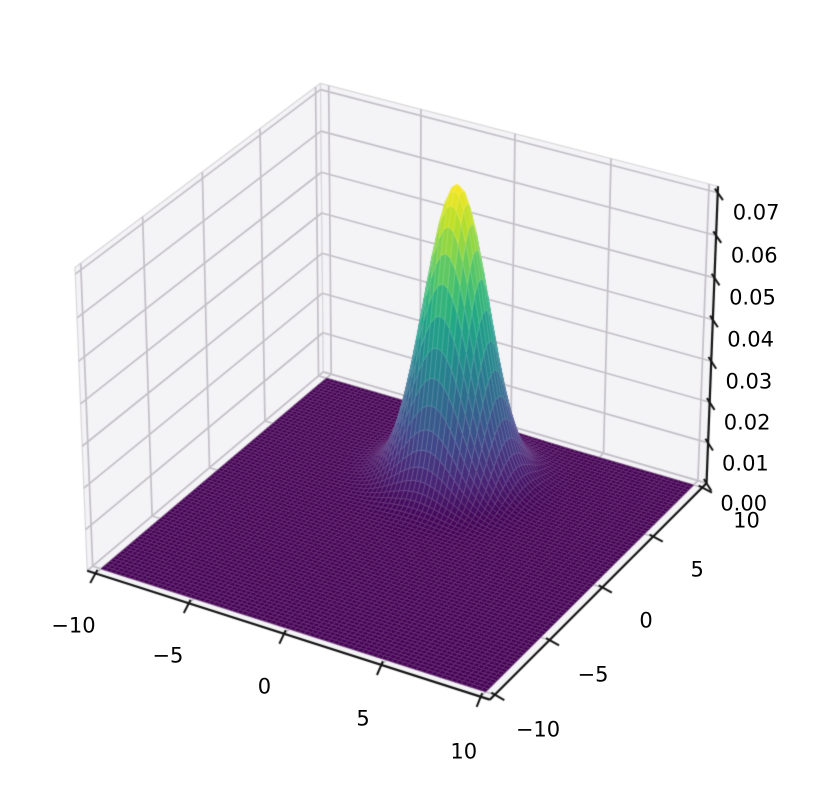 The image size is (828, 797). I want to click on x-tick-label: 5, so click(363, 718).